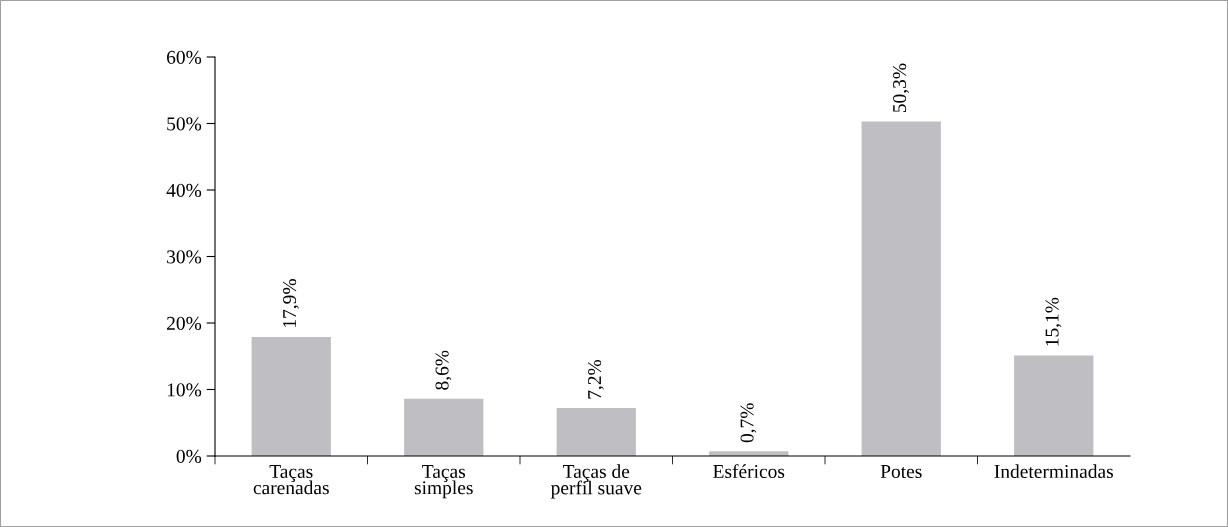 This screenshot has height=527, width=1228. What do you see at coordinates (901, 472) in the screenshot?
I see `x-tick-label: Potes` at bounding box center [901, 472].